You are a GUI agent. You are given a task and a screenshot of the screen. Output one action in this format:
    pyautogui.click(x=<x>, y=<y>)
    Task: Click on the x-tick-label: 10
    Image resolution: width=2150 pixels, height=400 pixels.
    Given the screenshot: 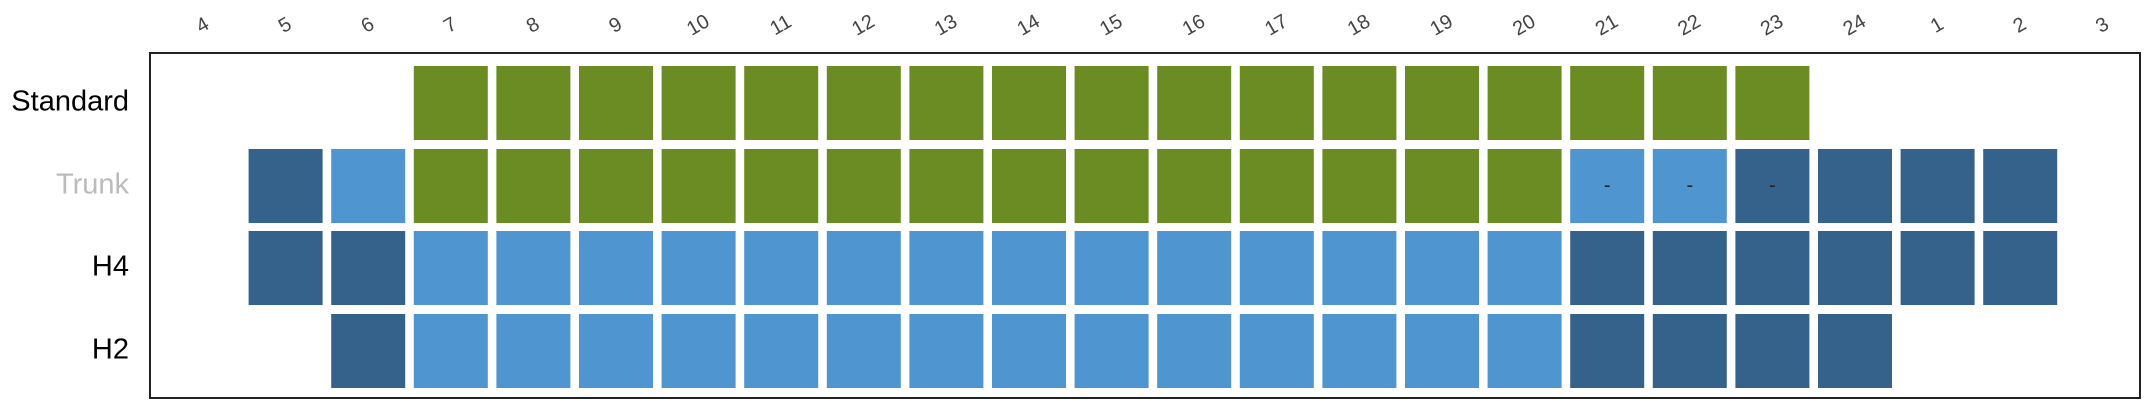 What is the action you would take?
    pyautogui.click(x=698, y=25)
    